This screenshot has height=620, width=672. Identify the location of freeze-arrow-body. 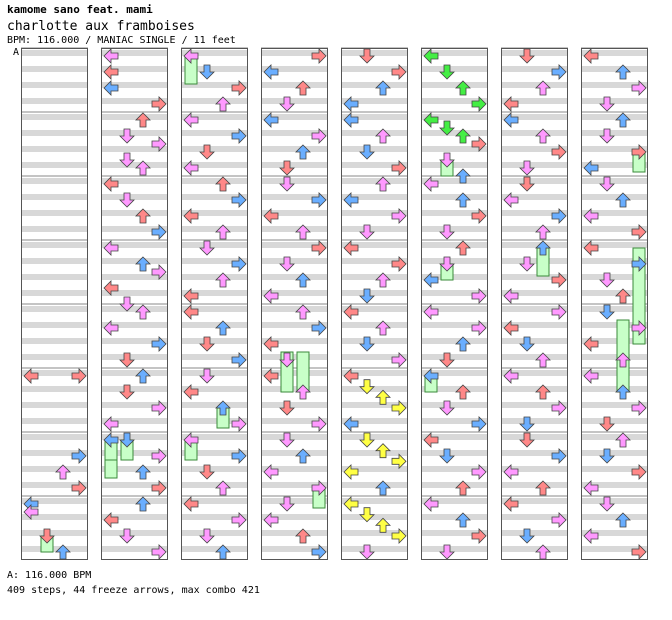
(639, 296).